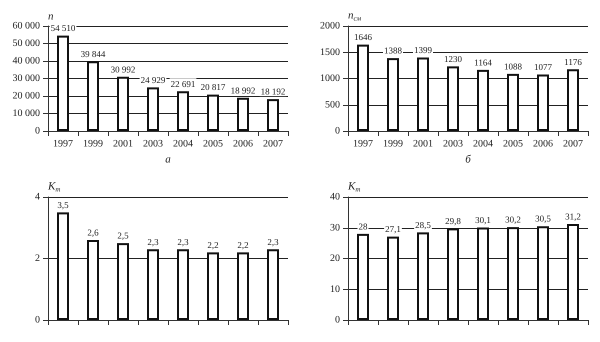 The image size is (600, 342). I want to click on y-tick-label: 2000, so click(330, 26).